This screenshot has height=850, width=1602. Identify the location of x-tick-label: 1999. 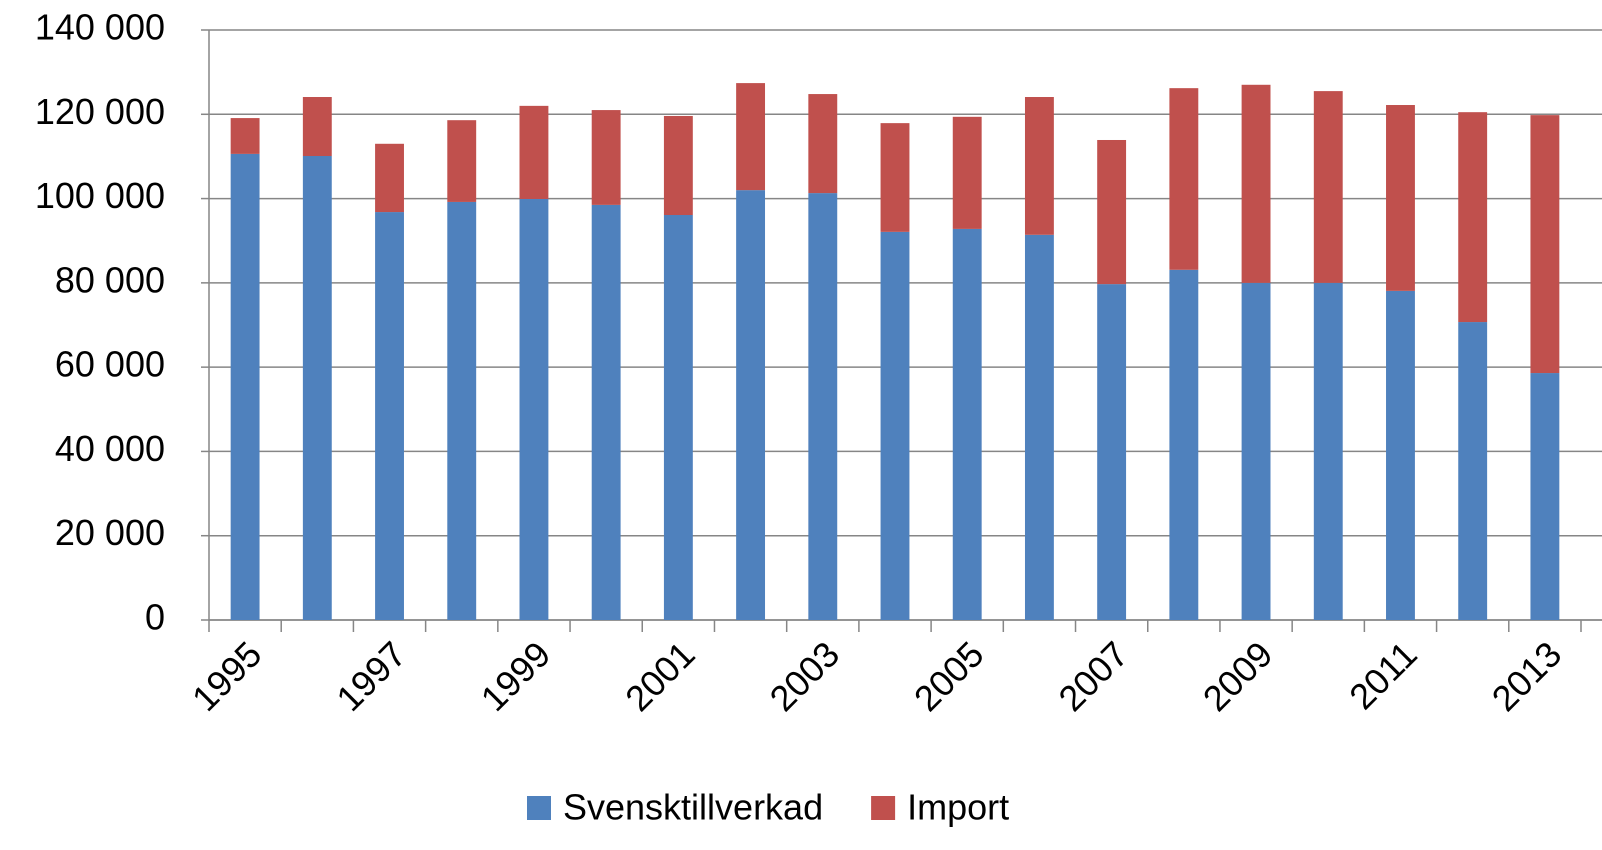
(516, 676).